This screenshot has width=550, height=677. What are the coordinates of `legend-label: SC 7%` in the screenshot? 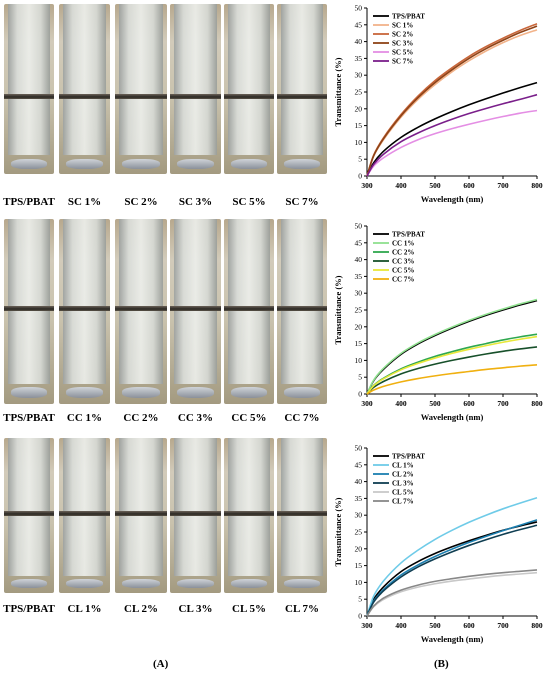 It's located at (402, 62).